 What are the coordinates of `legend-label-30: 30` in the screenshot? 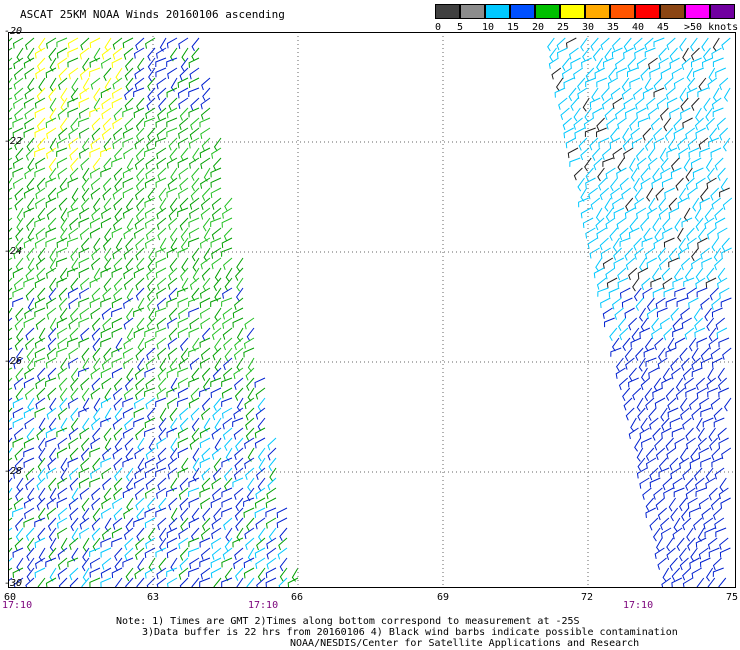 It's located at (588, 27).